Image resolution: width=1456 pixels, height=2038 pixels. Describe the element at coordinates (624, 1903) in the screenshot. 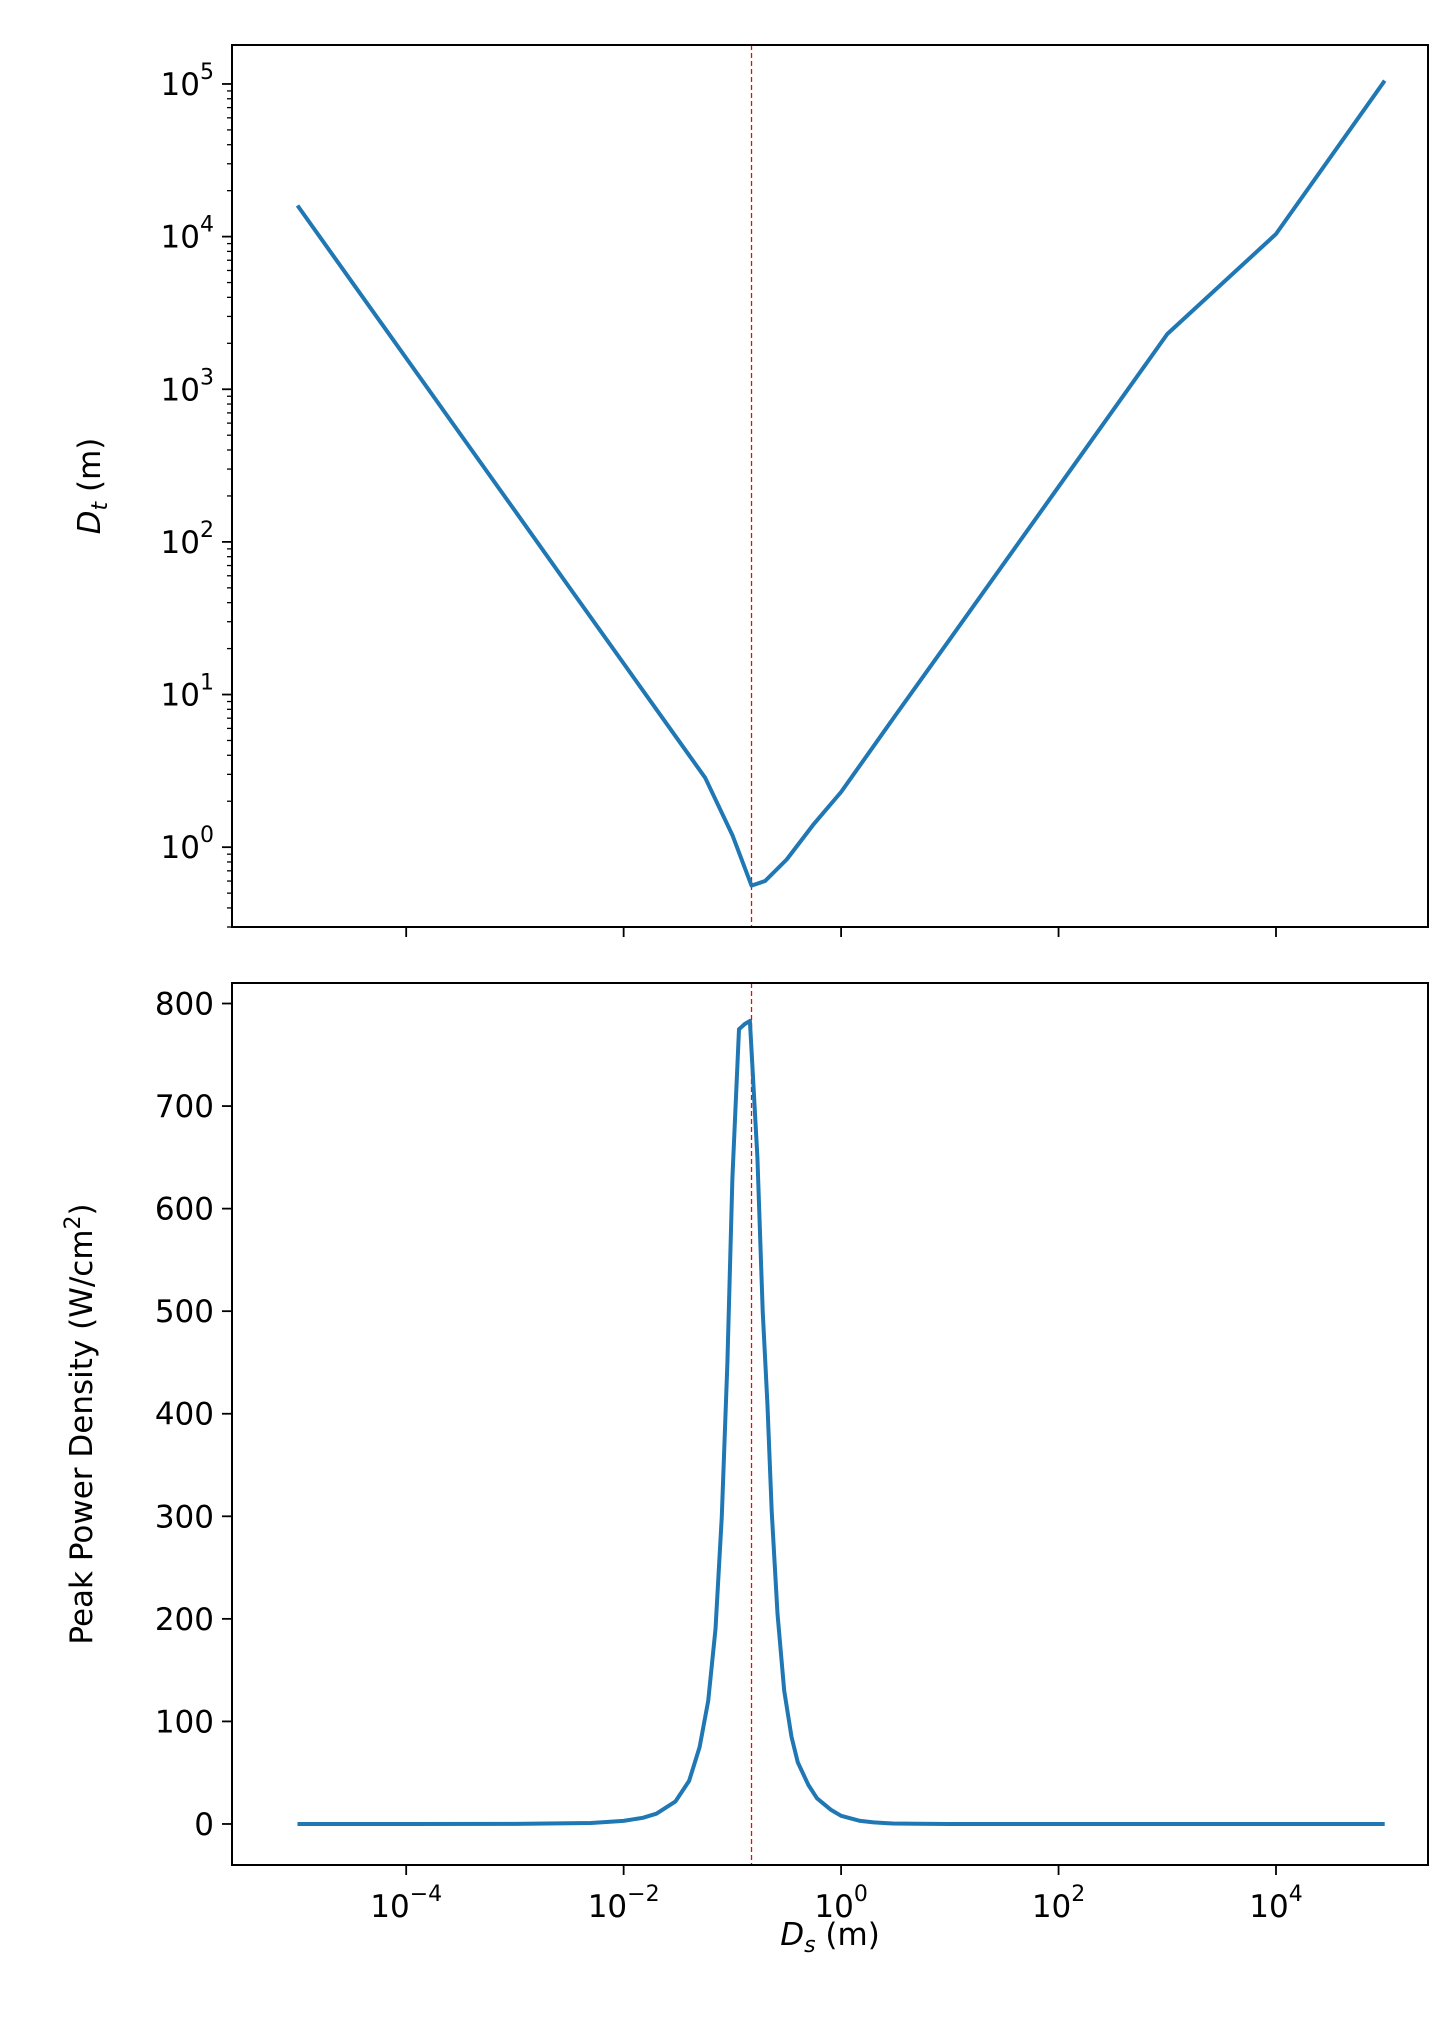

I see `x-tick-label: 10⁻²` at that location.